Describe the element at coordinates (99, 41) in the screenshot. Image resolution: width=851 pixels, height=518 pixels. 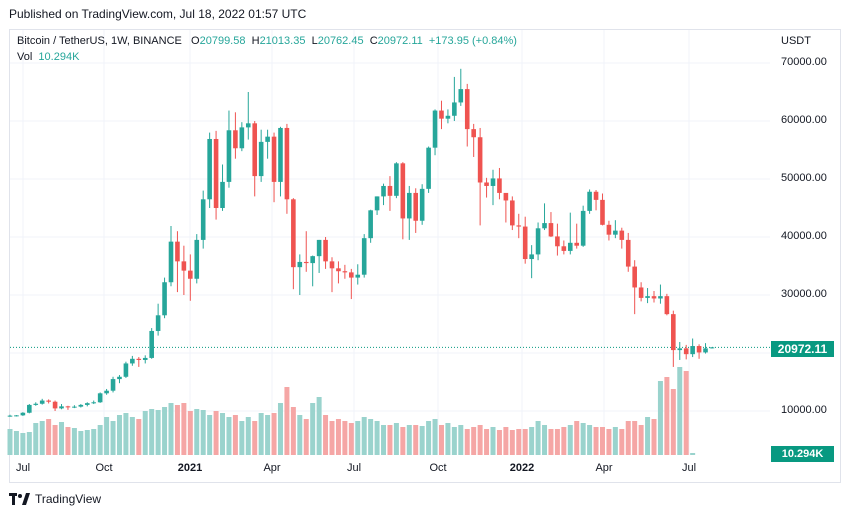
I see `symbol-name: Bitcoin / TetherUS, 1W, BINANCE` at that location.